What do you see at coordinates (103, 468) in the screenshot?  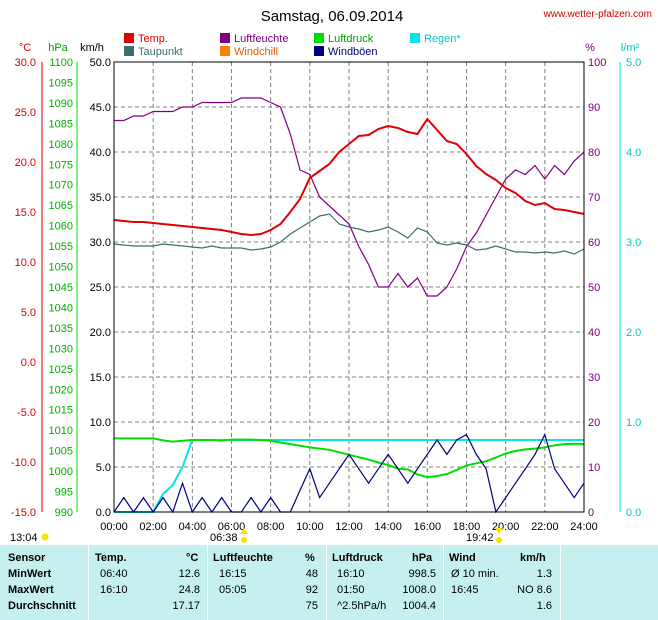 I see `wind-tick-label: 5.0` at bounding box center [103, 468].